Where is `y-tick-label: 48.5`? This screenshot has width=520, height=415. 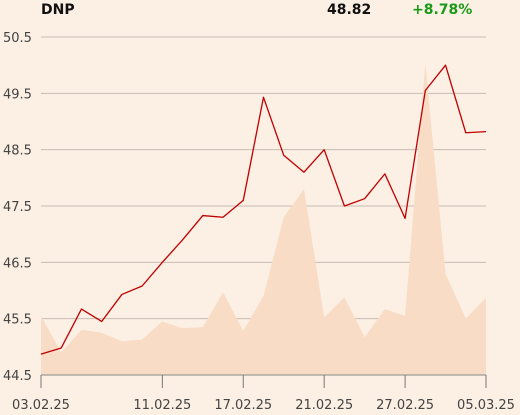 y-tick-label: 48.5 is located at coordinates (17, 151).